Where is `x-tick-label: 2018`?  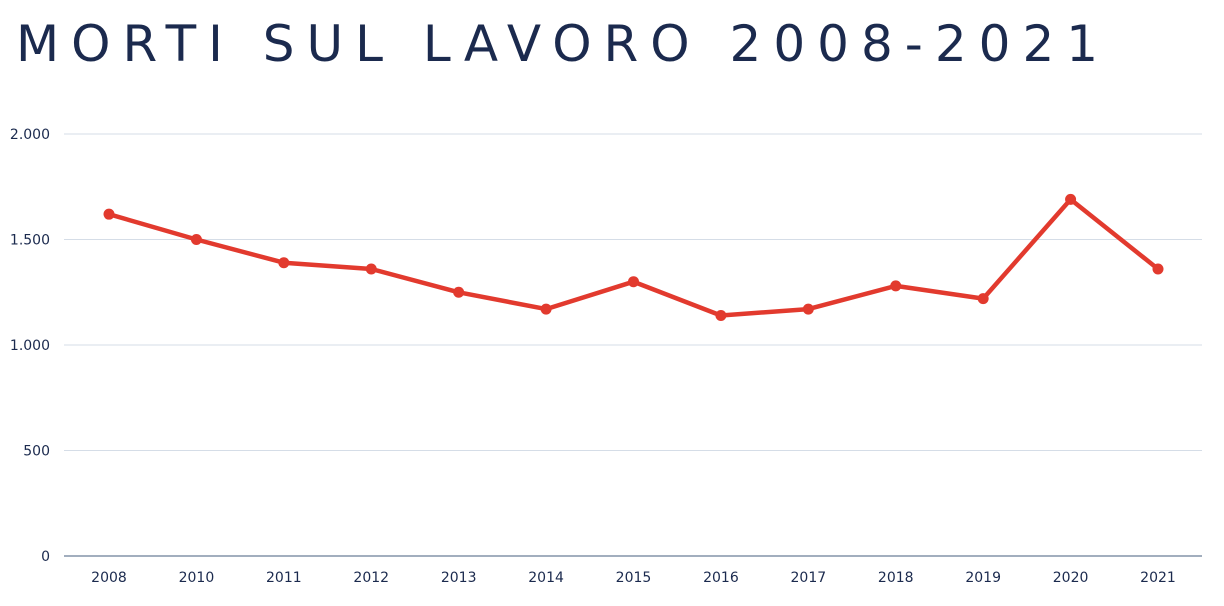 x-tick-label: 2018 is located at coordinates (896, 578).